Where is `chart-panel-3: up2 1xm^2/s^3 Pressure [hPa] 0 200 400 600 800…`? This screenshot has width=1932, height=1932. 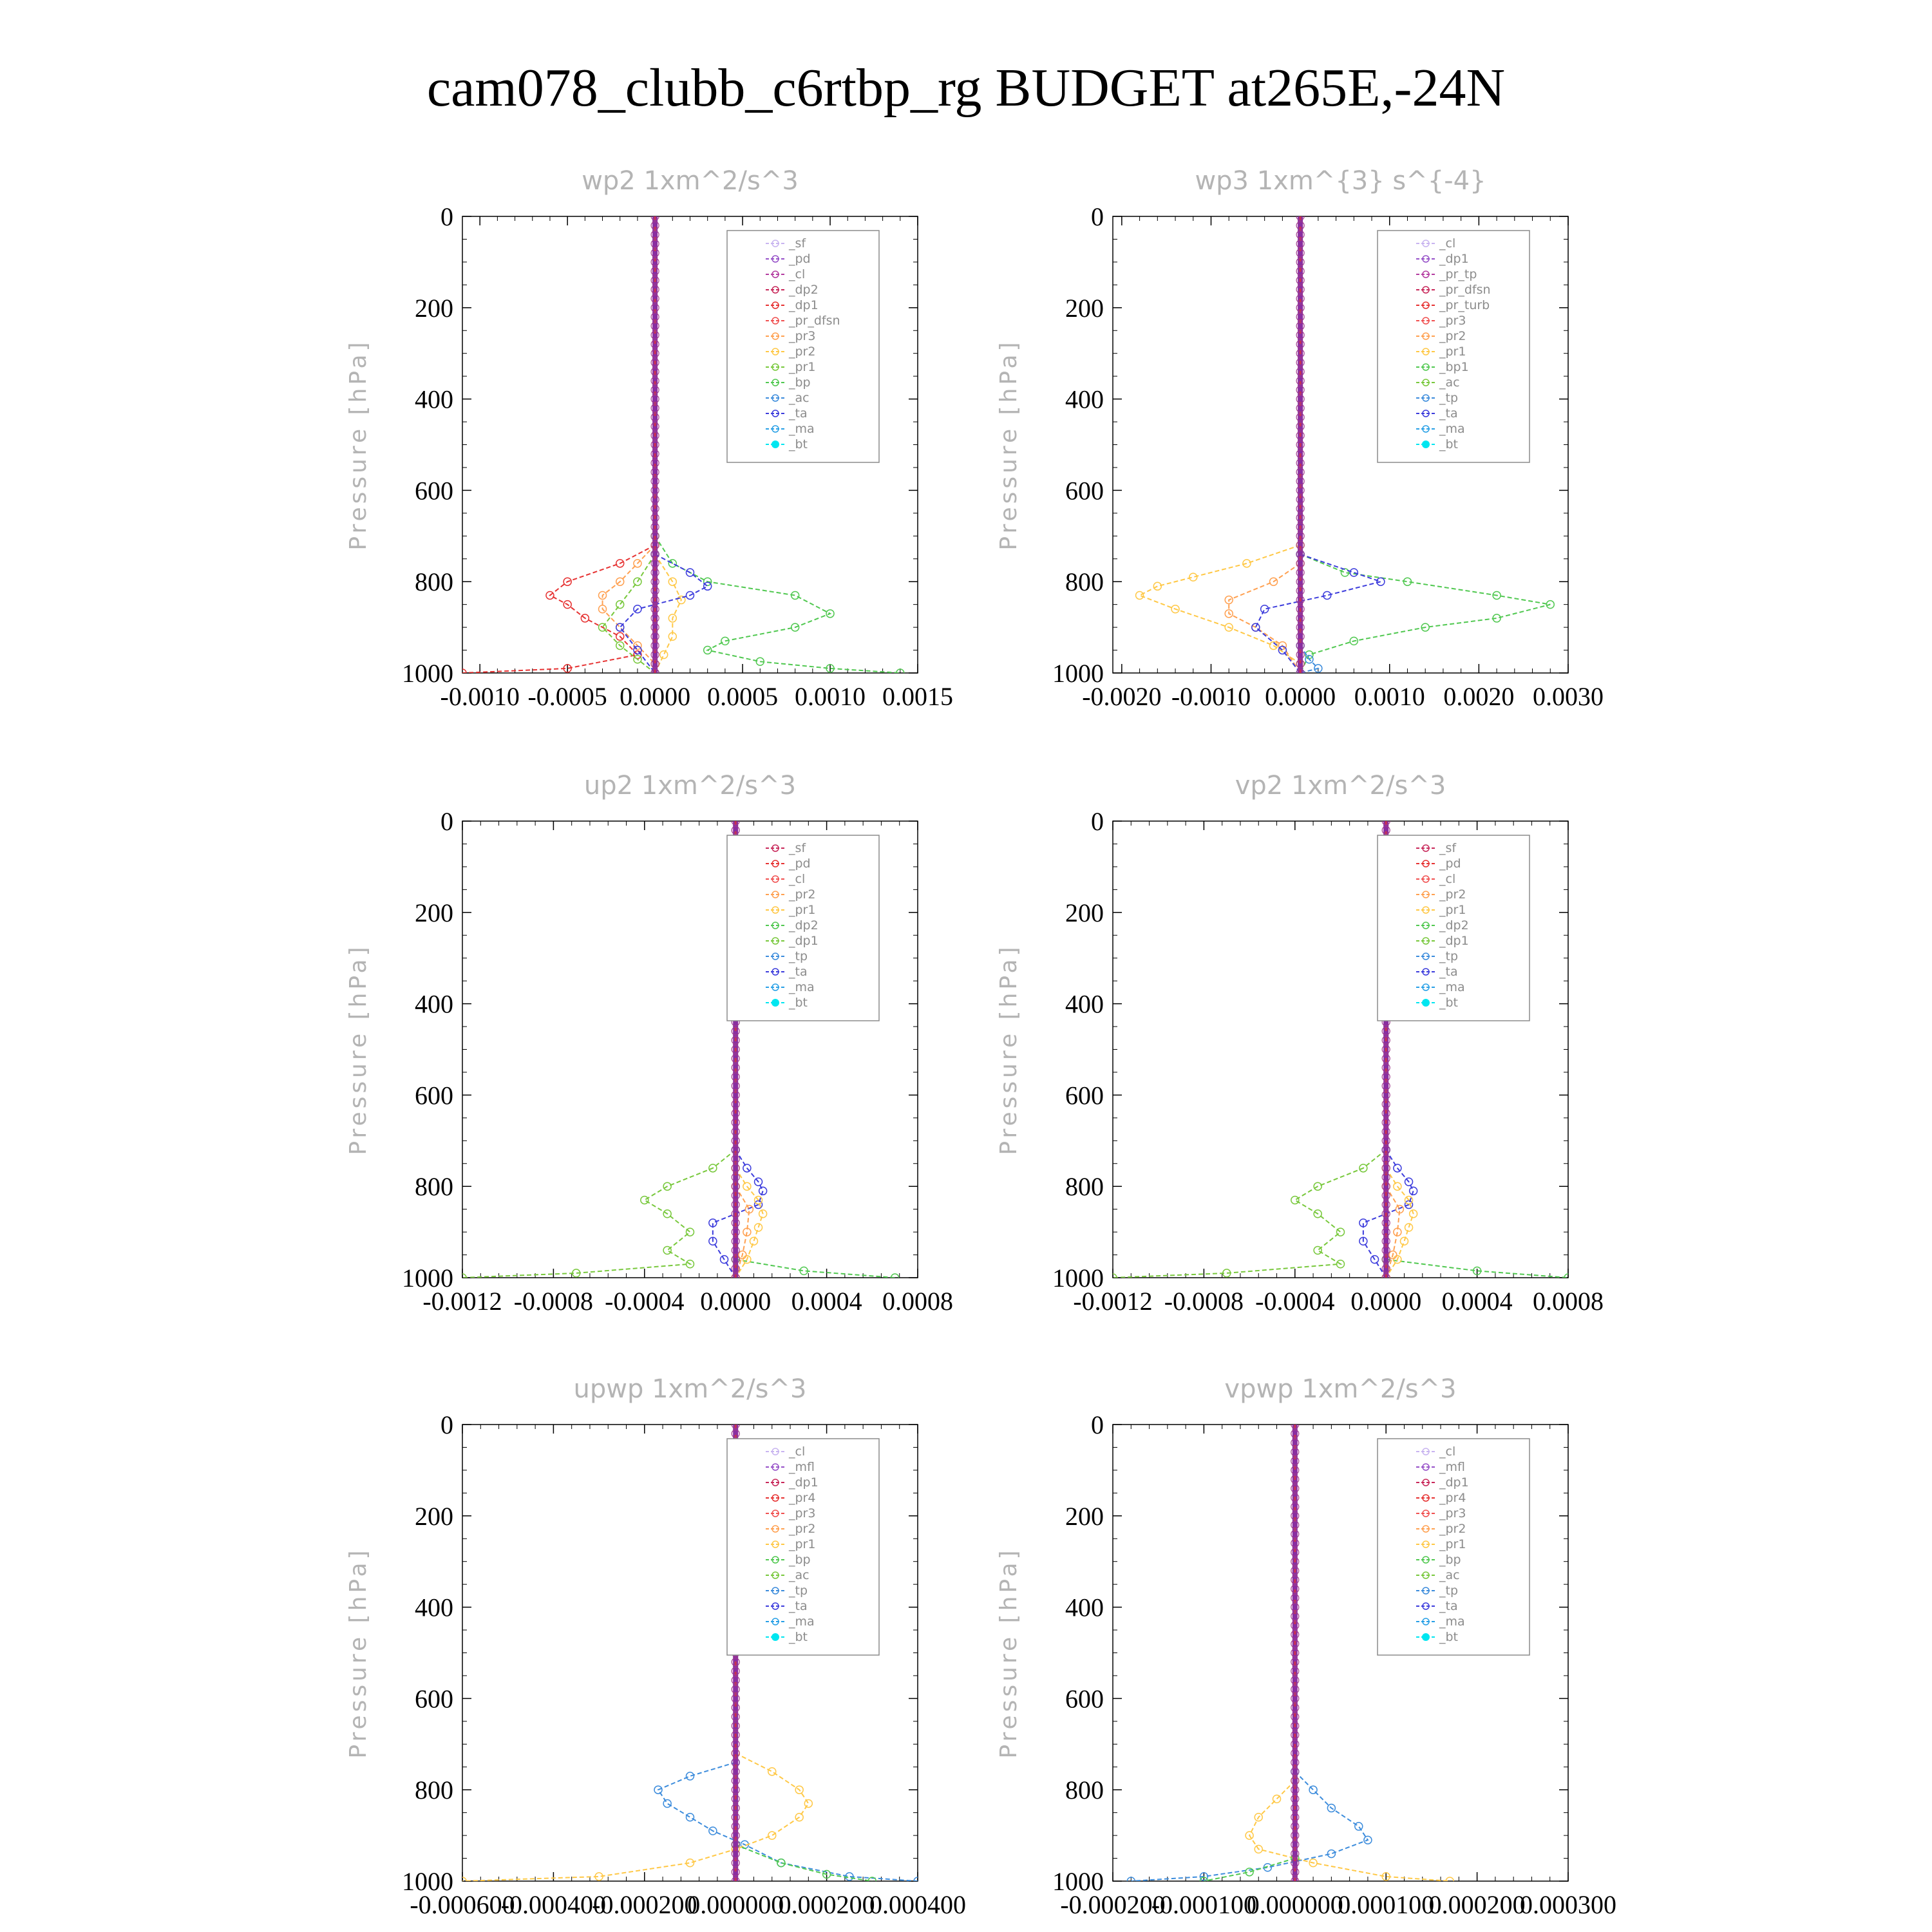 chart-panel-3: up2 1xm^2/s^3 Pressure [hPa] 0 200 400 600 800… is located at coordinates (649, 1043).